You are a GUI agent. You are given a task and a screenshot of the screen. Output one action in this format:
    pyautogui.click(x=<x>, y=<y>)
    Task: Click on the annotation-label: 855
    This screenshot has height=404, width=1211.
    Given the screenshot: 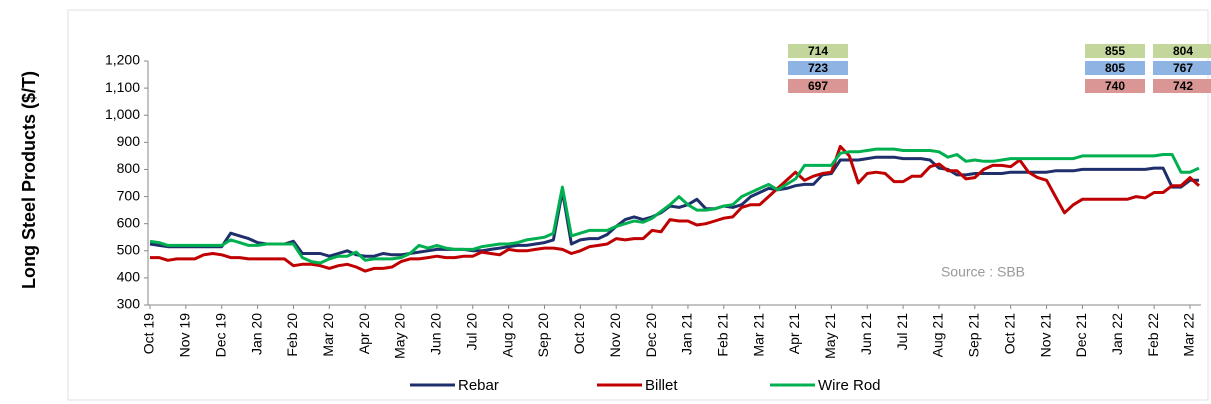 What is the action you would take?
    pyautogui.click(x=1115, y=51)
    